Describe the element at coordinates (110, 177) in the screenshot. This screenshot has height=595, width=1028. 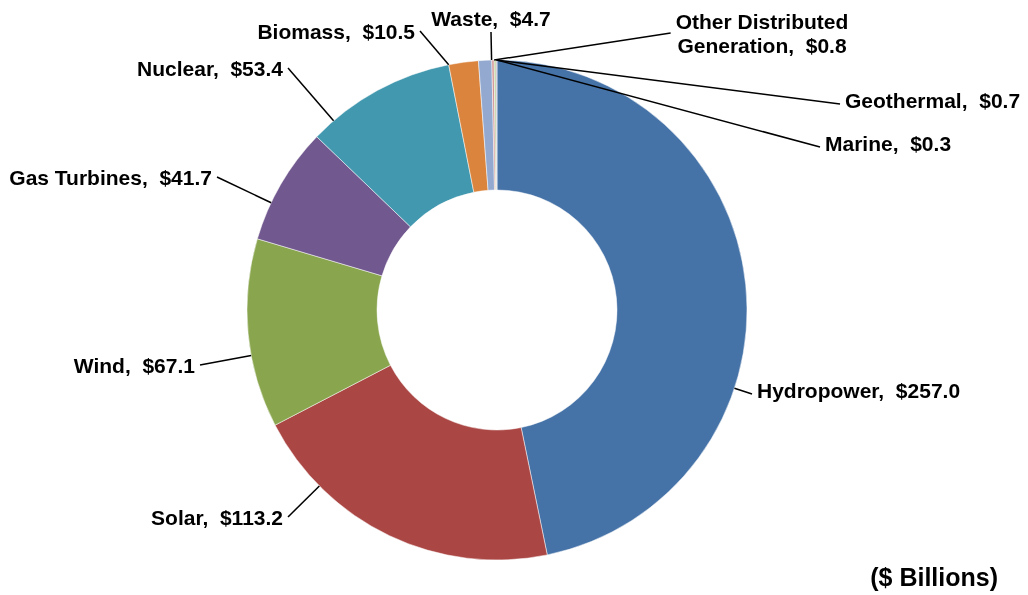
I see `slice-label: Gas Turbines, $41.7` at that location.